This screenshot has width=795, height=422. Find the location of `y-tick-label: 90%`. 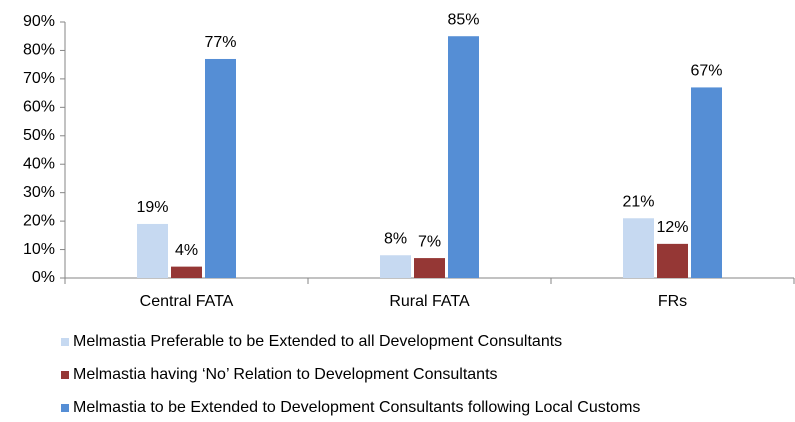

y-tick-label: 90% is located at coordinates (39, 21).